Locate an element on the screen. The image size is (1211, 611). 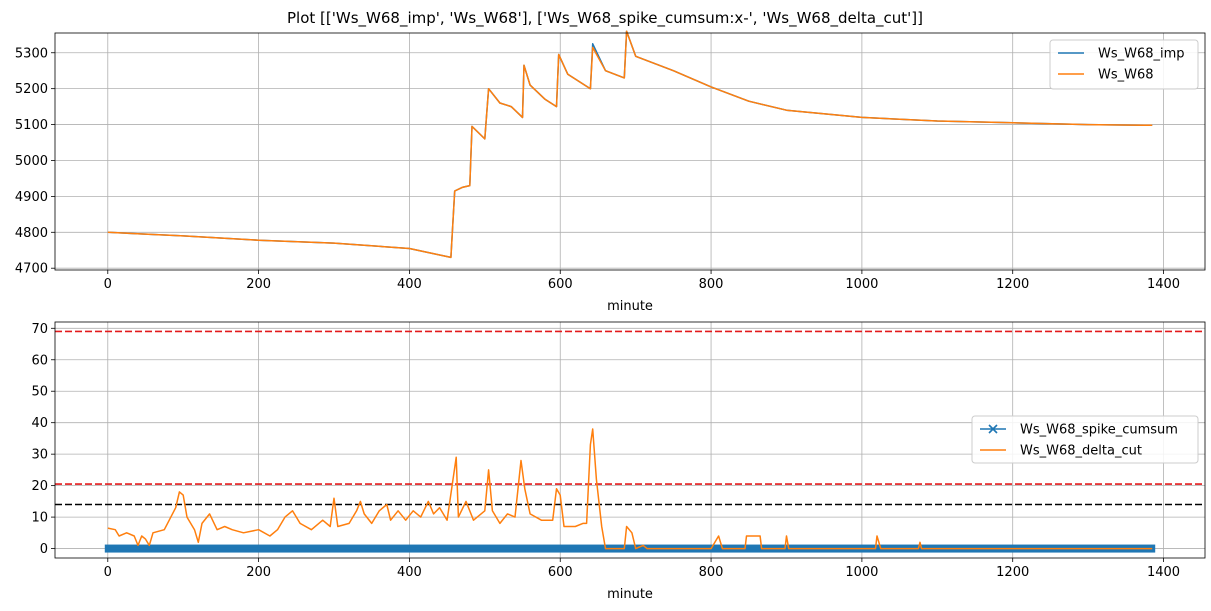
top-plot-x-tick-label: 1200 is located at coordinates (1012, 284).